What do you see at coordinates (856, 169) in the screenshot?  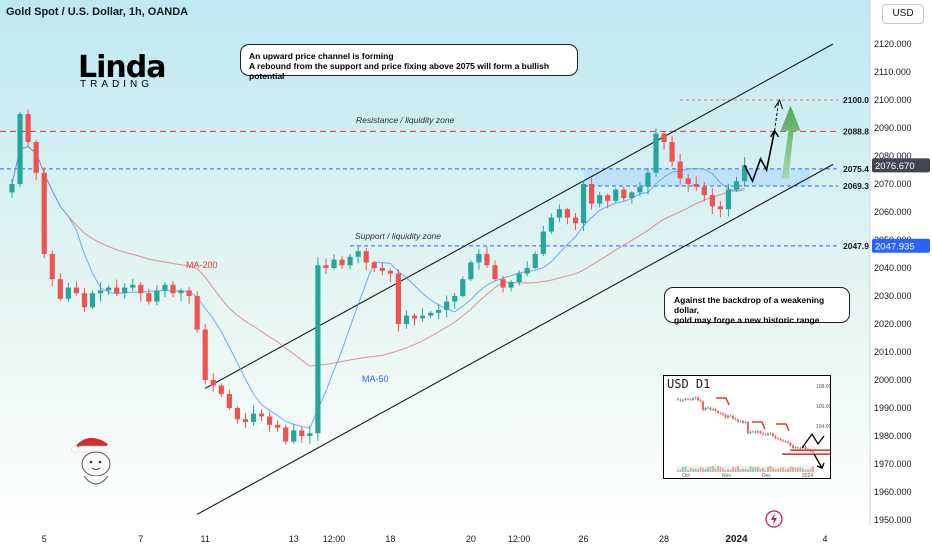 I see `level-label: 2075.4` at bounding box center [856, 169].